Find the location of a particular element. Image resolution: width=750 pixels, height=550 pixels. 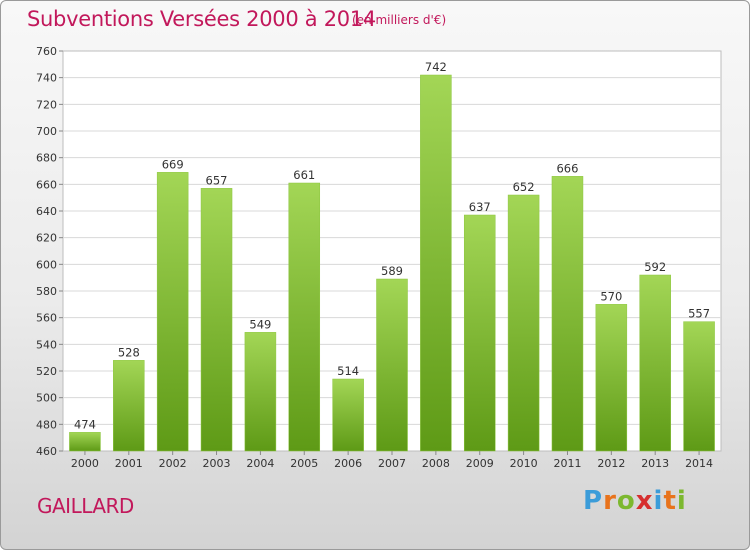

data-label: 549 is located at coordinates (260, 324).